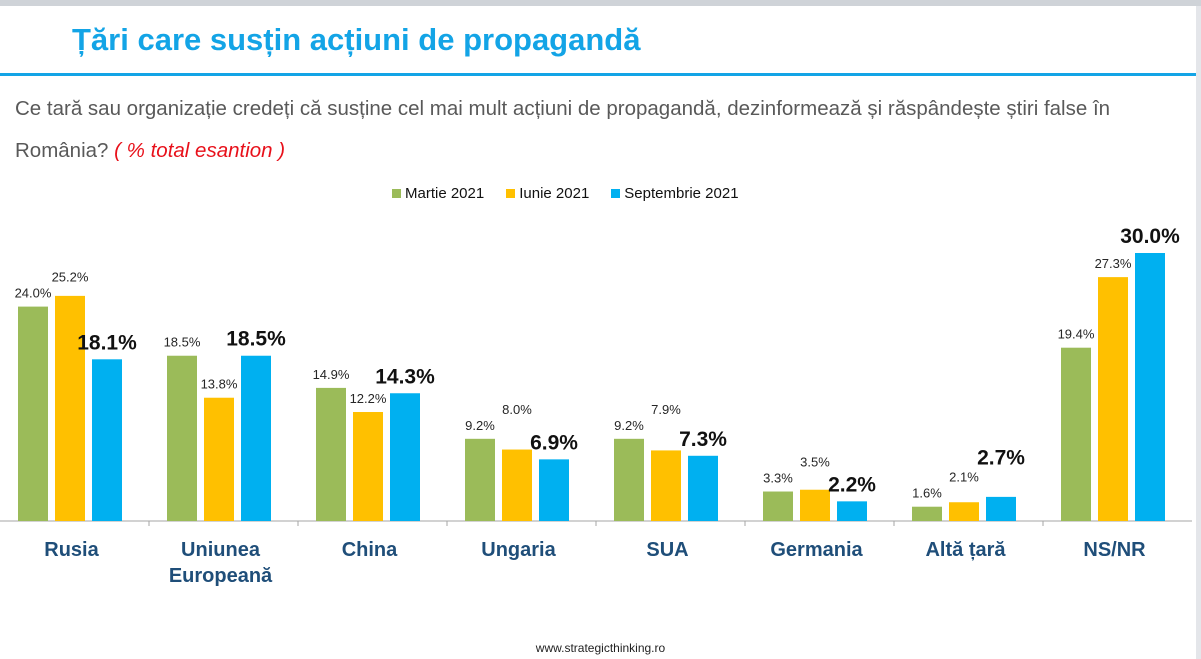 This screenshot has width=1201, height=659. Describe the element at coordinates (616, 193) in the screenshot. I see `legend-swatch-septembrie` at that location.